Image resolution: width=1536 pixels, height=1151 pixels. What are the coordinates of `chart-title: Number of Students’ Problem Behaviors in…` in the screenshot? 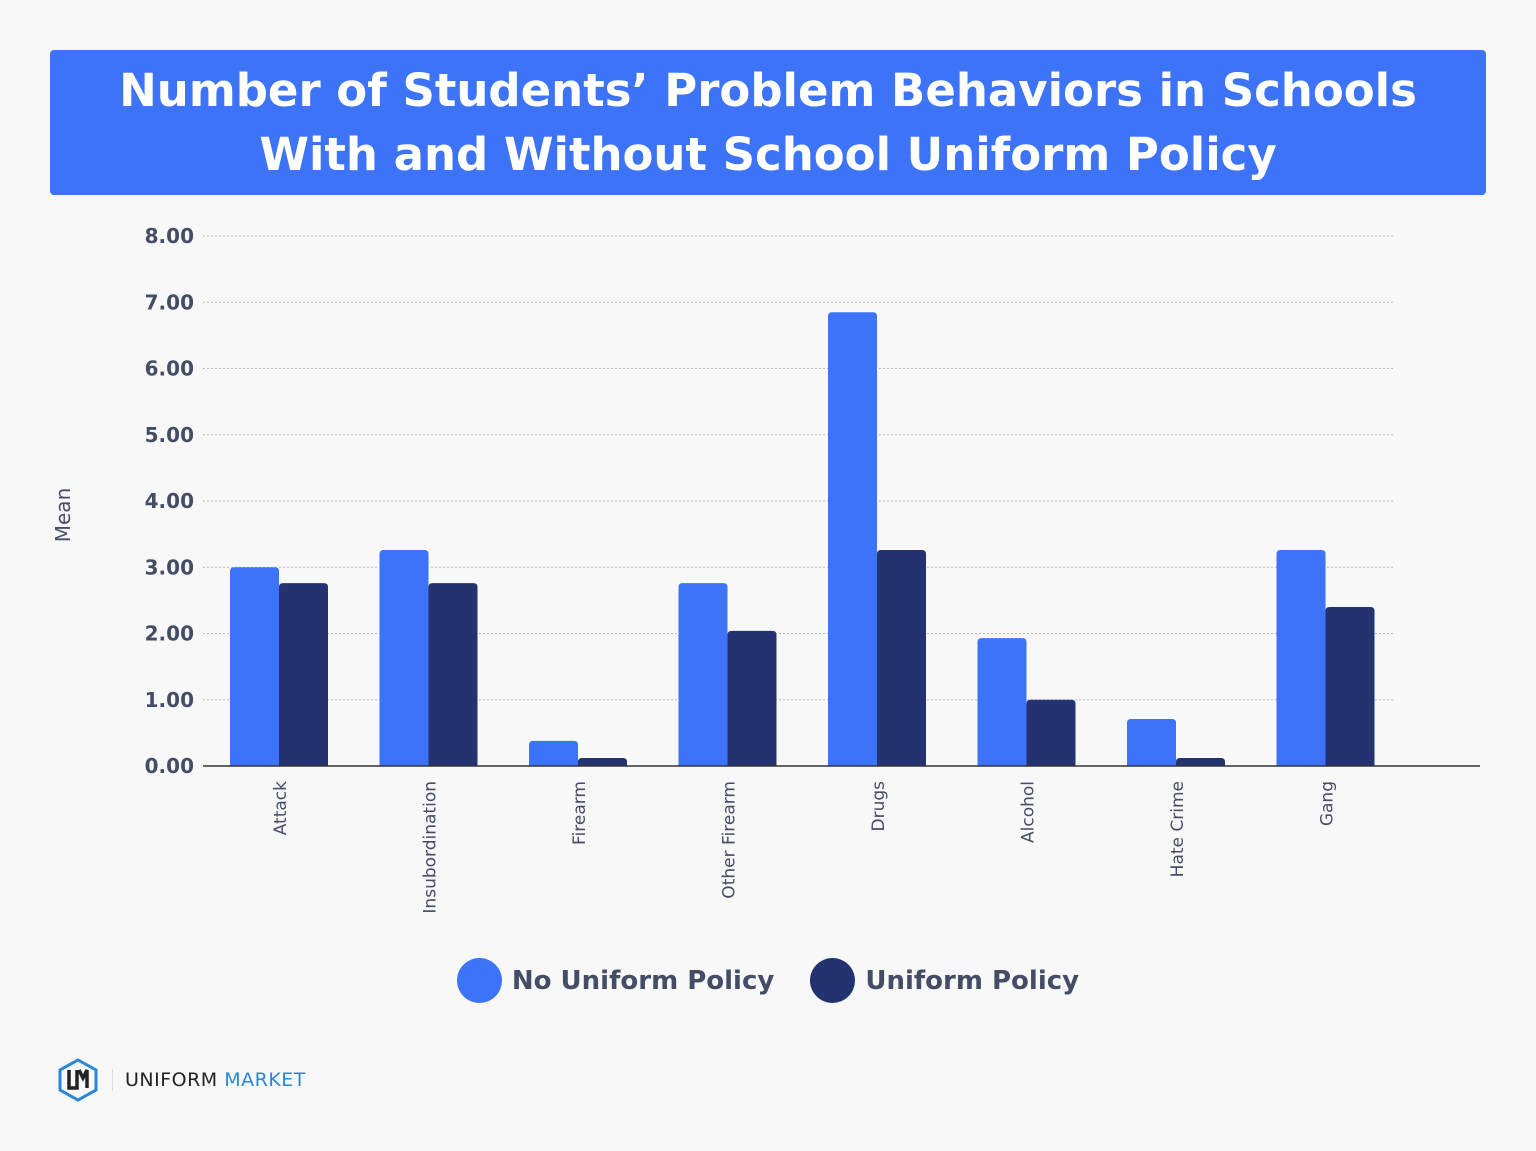 It's located at (768, 122).